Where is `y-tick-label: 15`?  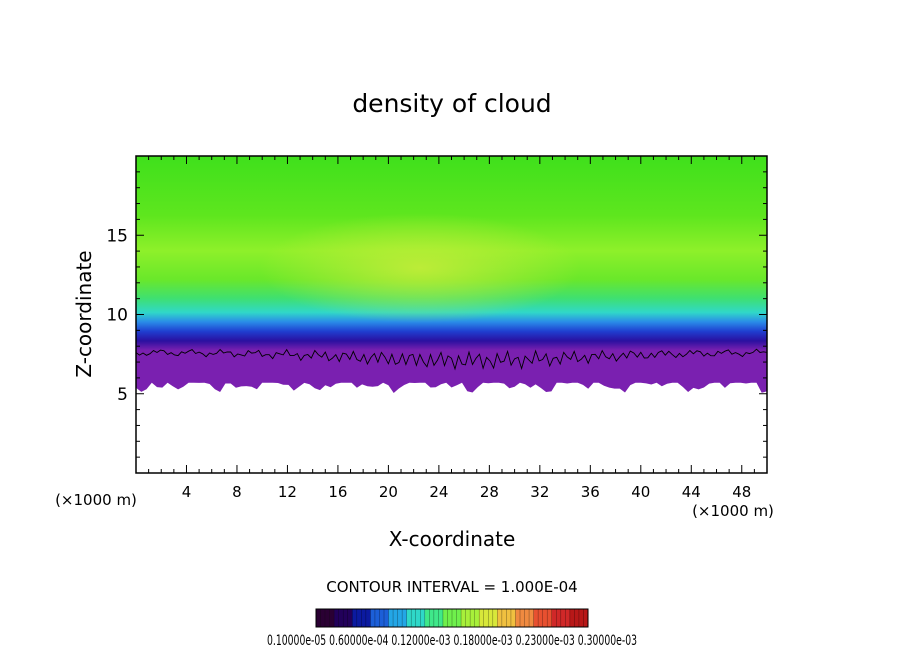
y-tick-label: 15 is located at coordinates (117, 236).